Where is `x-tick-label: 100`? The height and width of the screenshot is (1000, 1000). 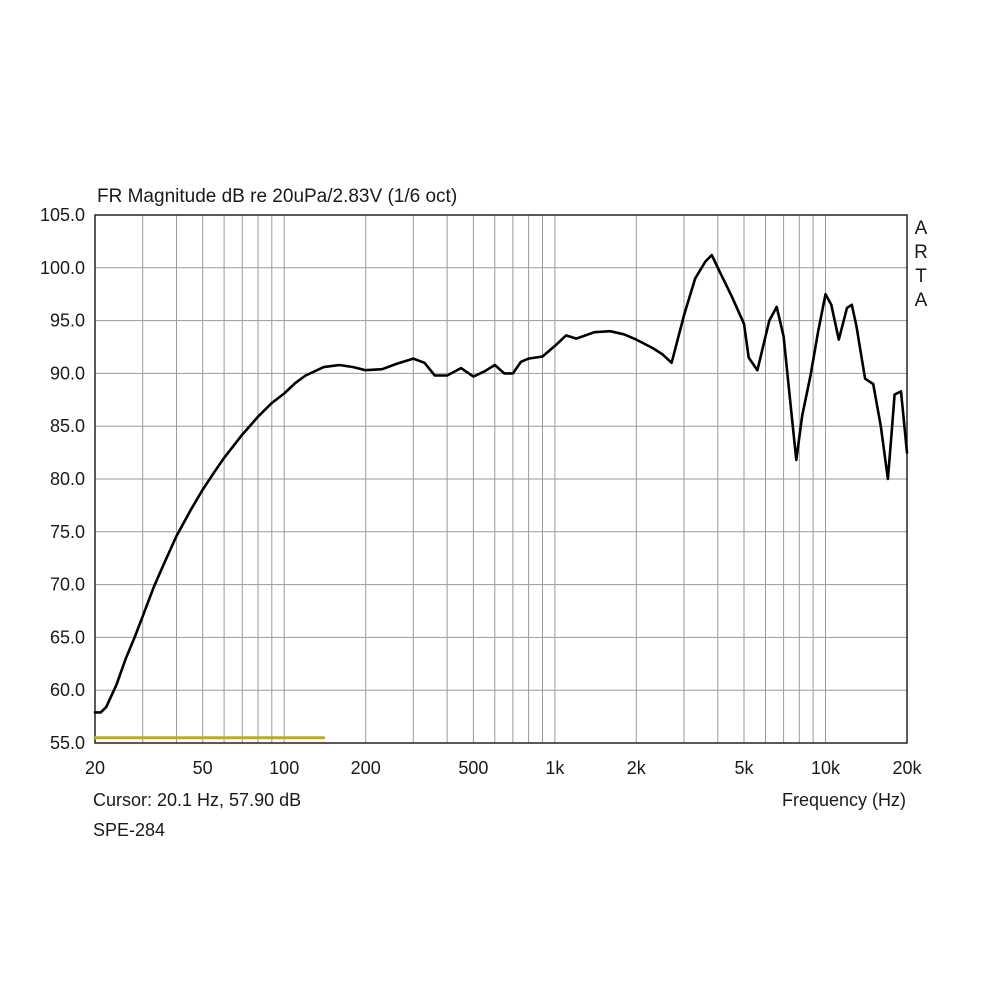 x-tick-label: 100 is located at coordinates (284, 768).